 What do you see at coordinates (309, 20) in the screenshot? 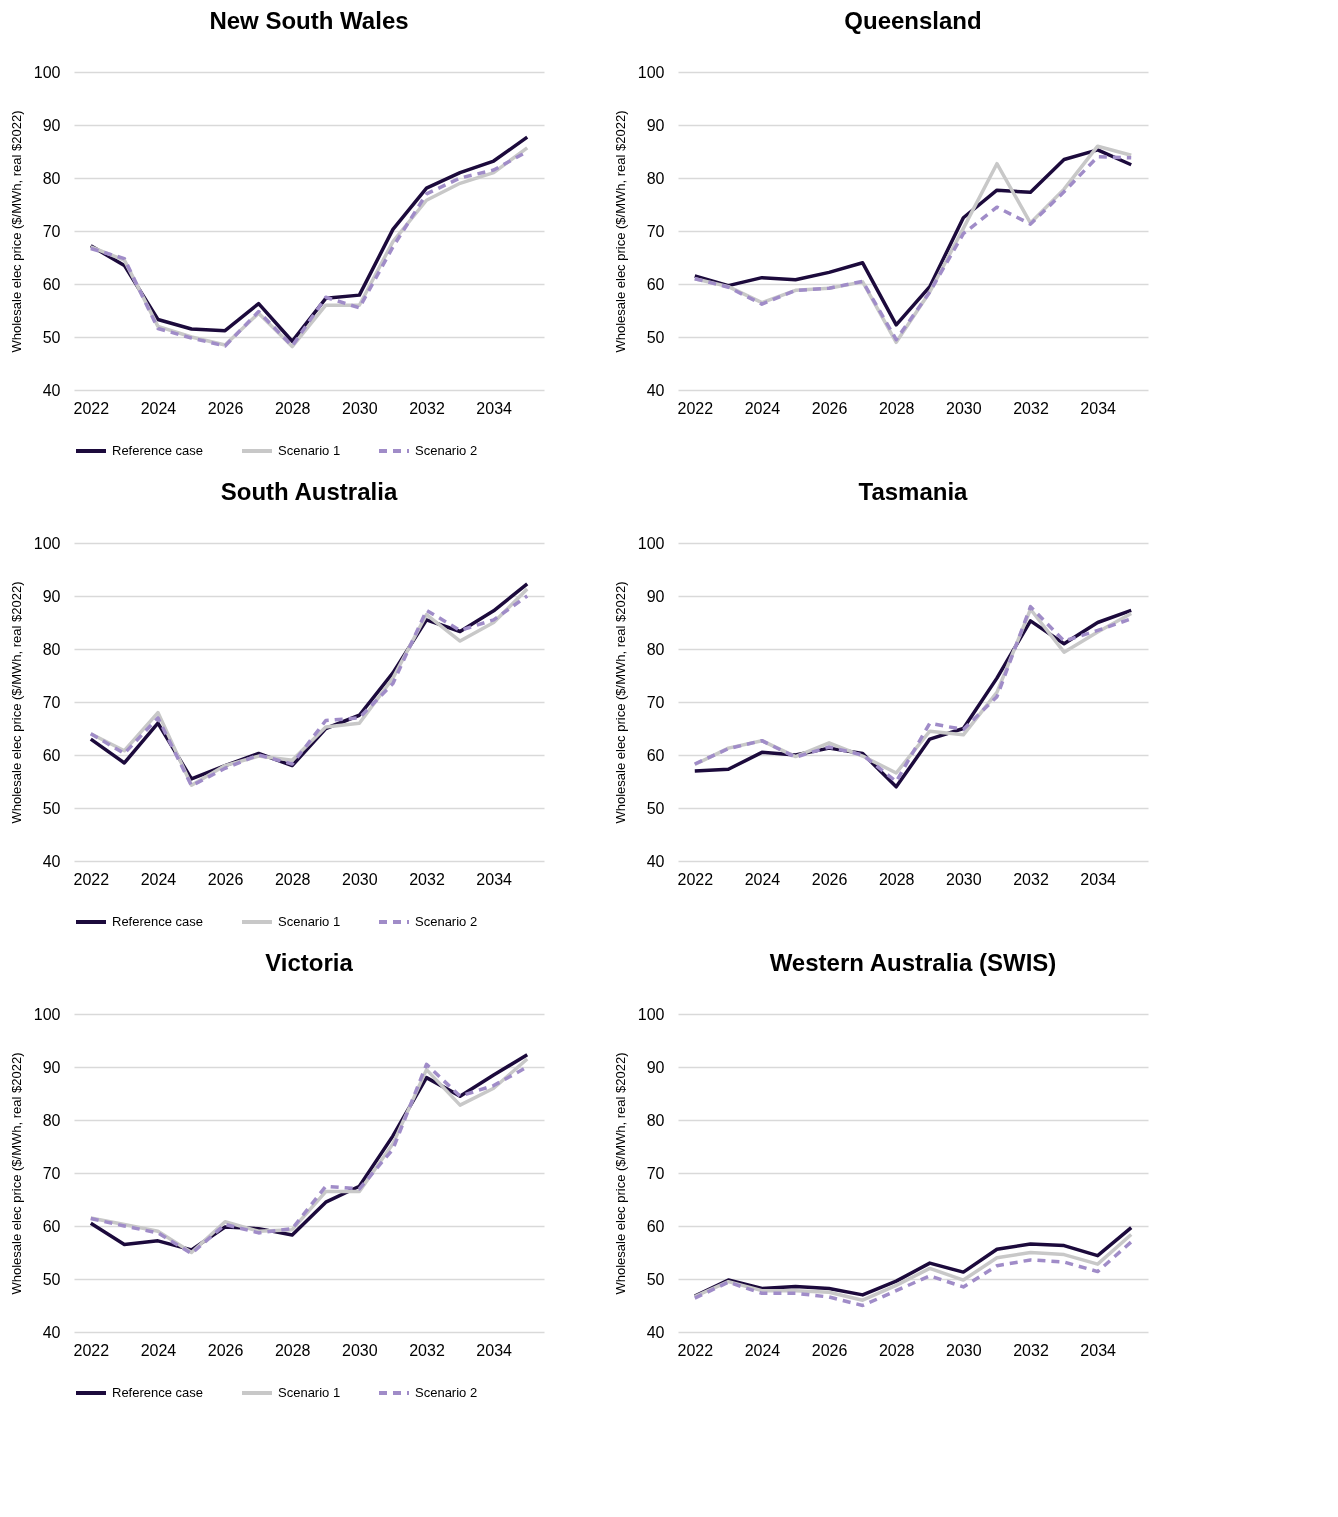
I see `chart-title: New South Wales` at bounding box center [309, 20].